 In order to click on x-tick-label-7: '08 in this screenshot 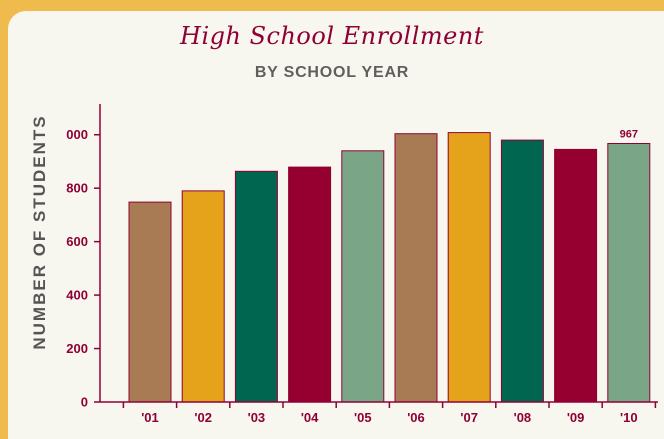, I will do `click(523, 417)`.